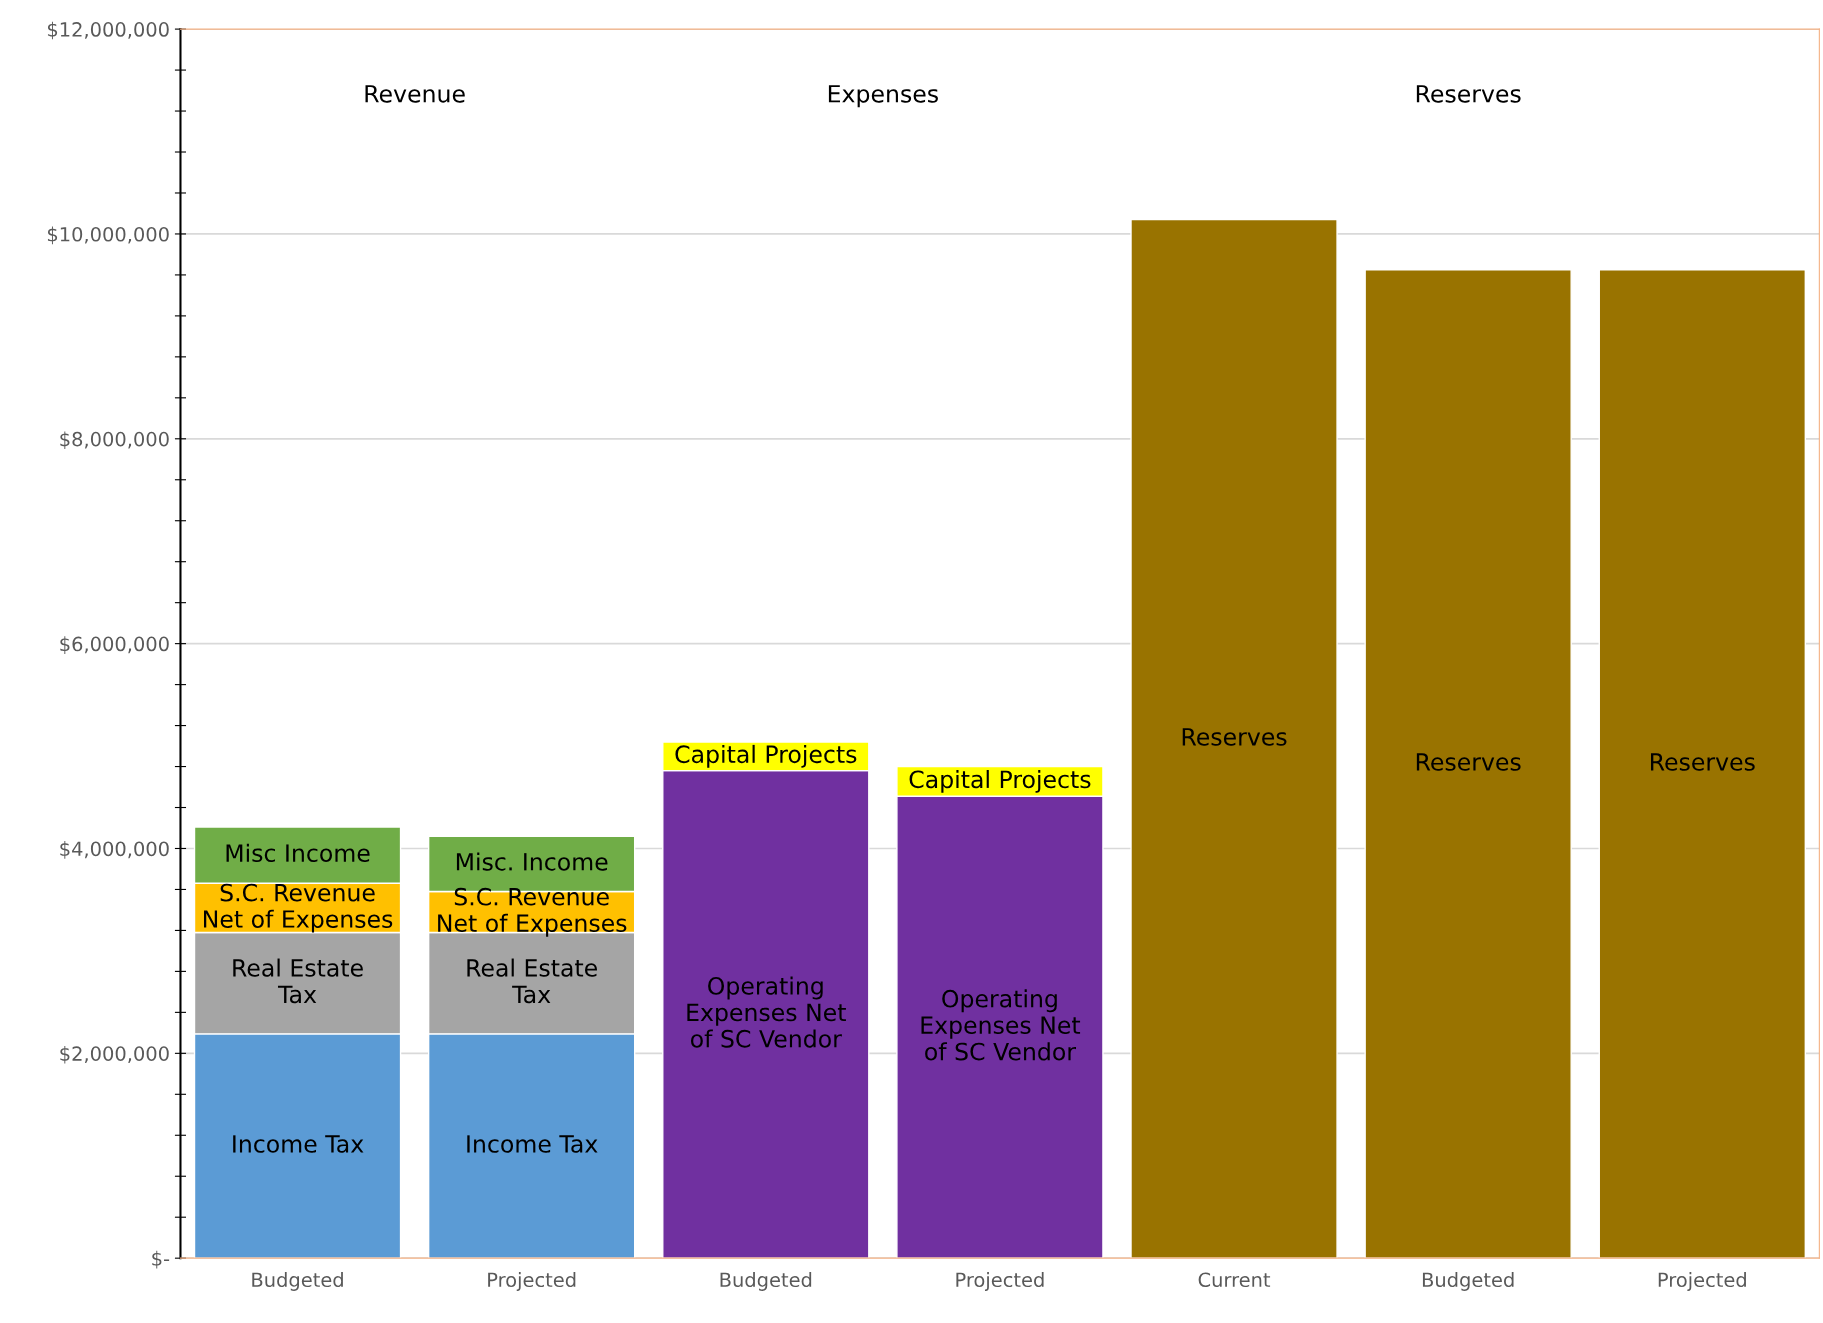  What do you see at coordinates (114, 850) in the screenshot?
I see `y-tick-label: $4,000,000` at bounding box center [114, 850].